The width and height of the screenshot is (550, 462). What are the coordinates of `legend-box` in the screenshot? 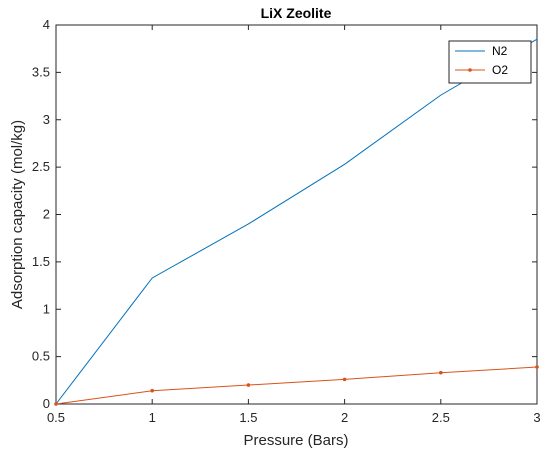 It's located at (490, 62).